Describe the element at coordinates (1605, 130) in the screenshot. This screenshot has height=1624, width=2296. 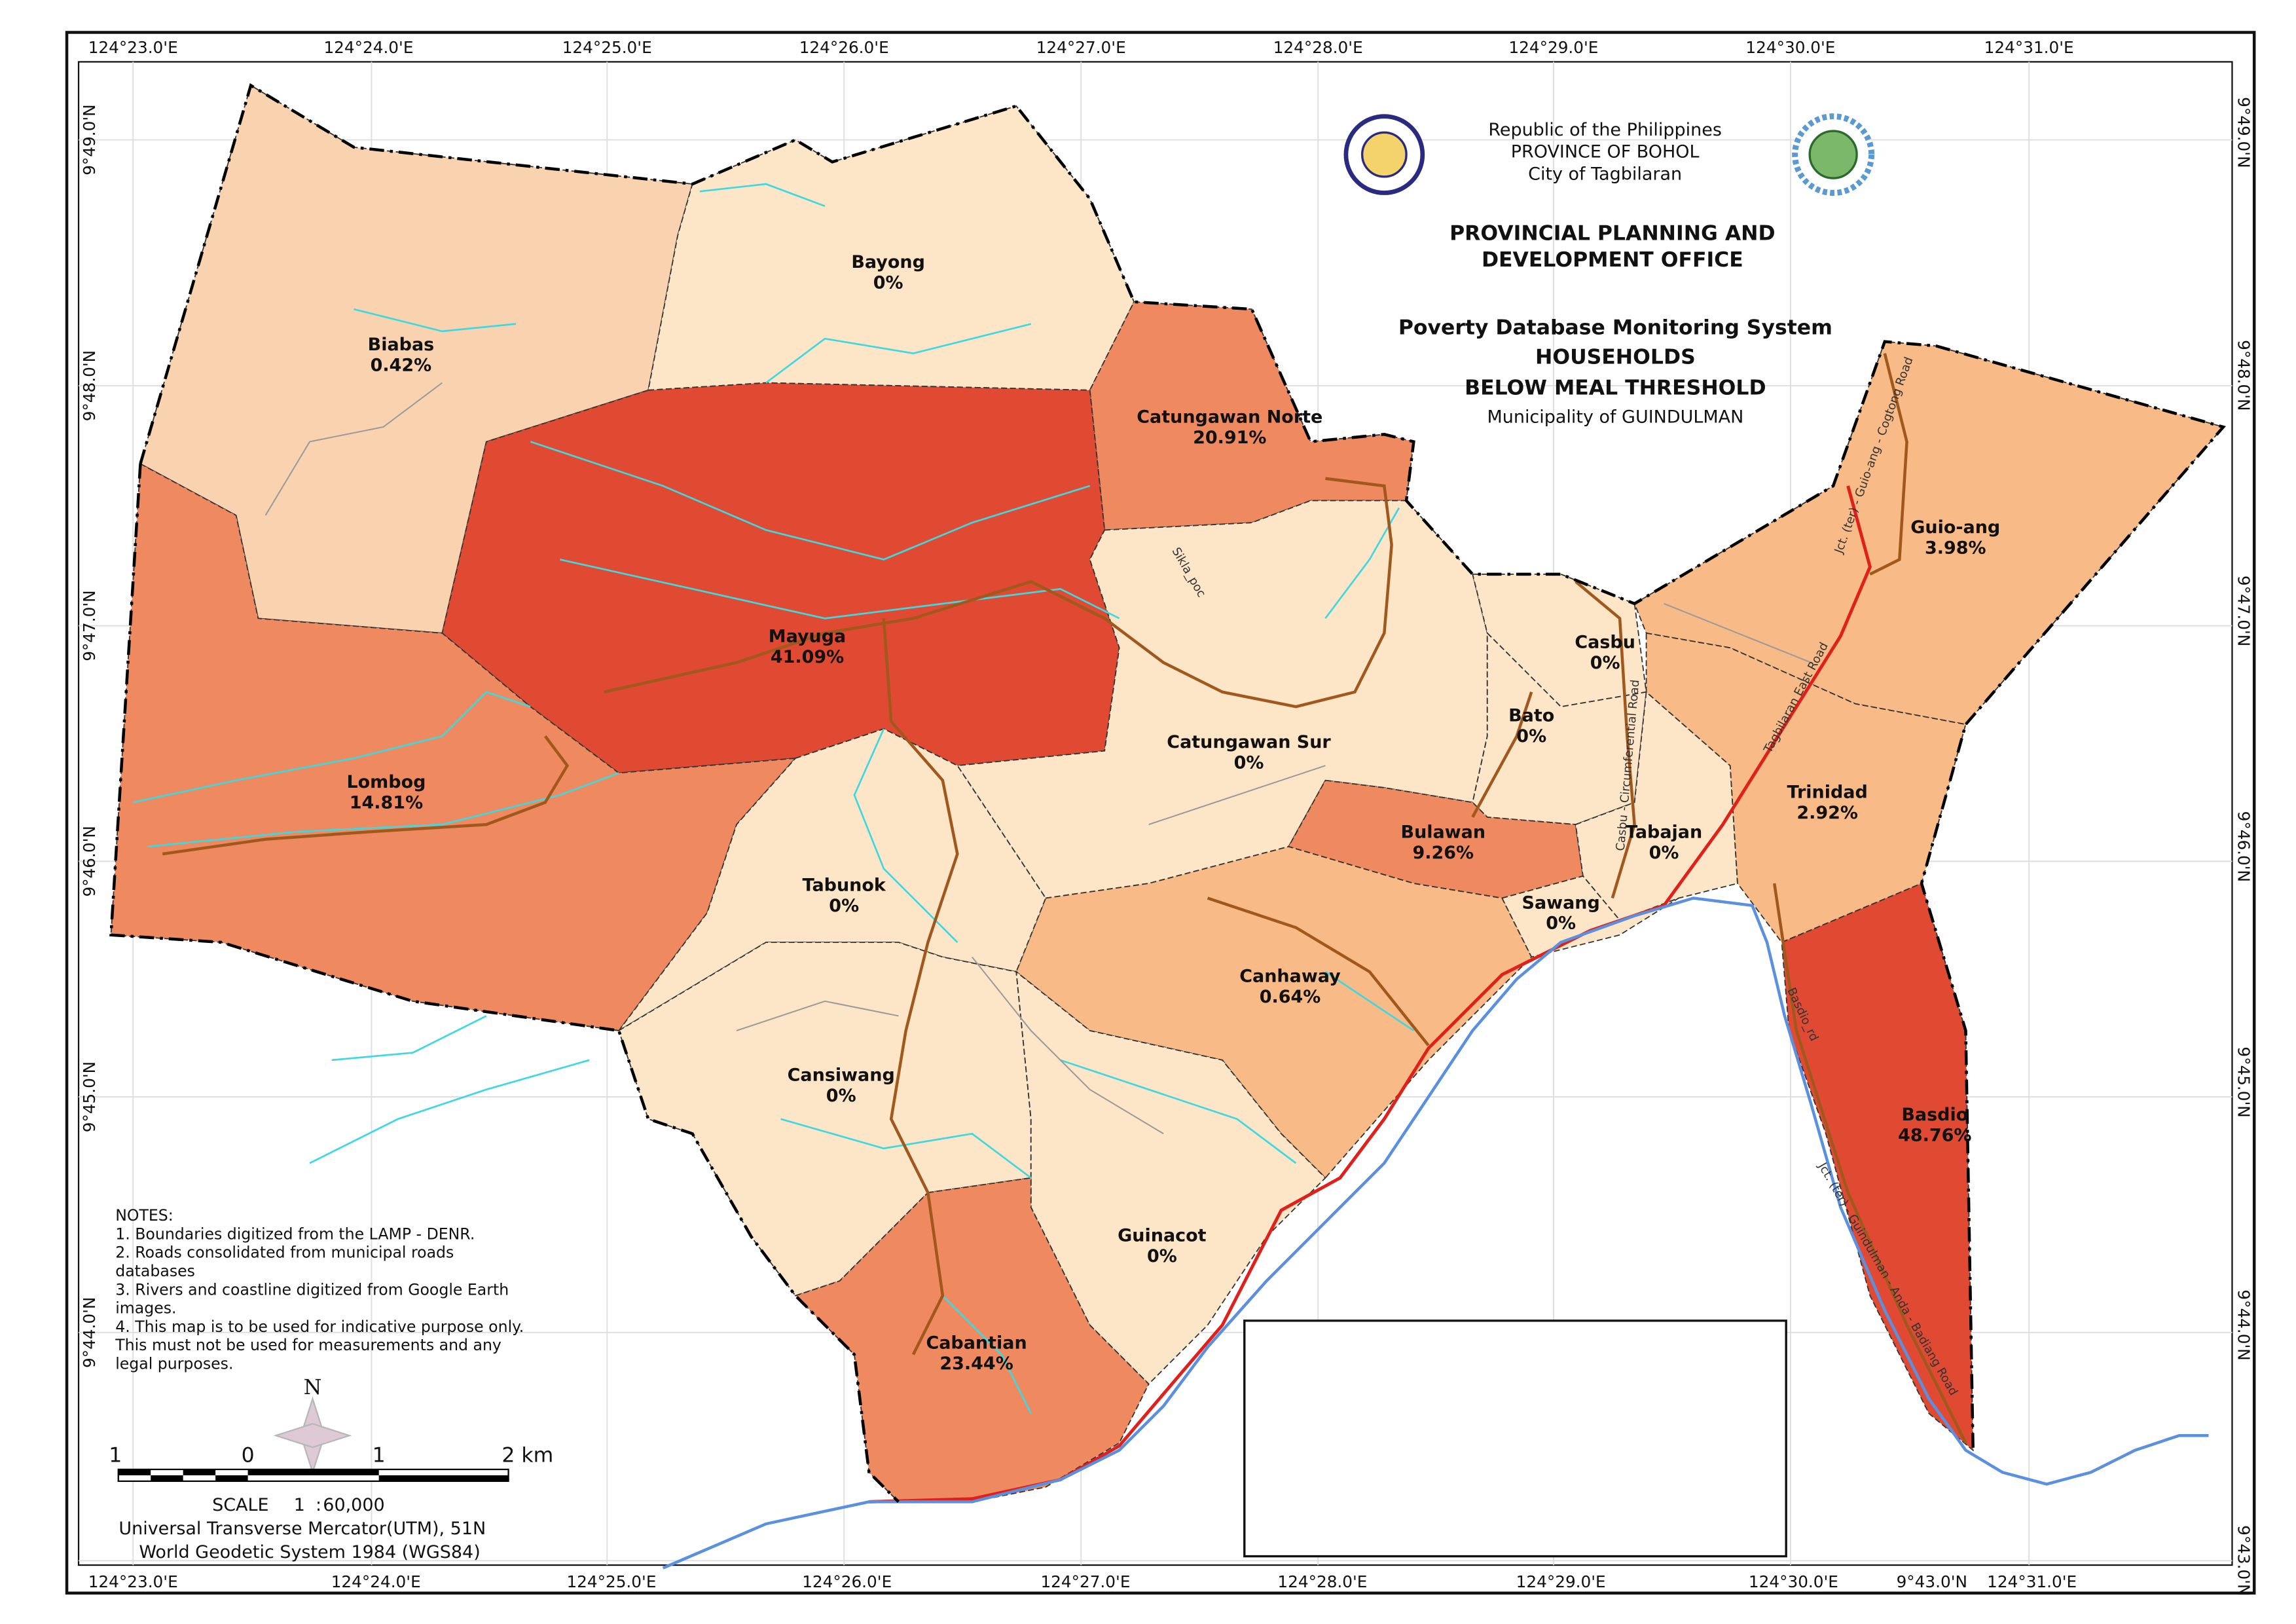
I see `header-text: Republic of the Philippines` at that location.